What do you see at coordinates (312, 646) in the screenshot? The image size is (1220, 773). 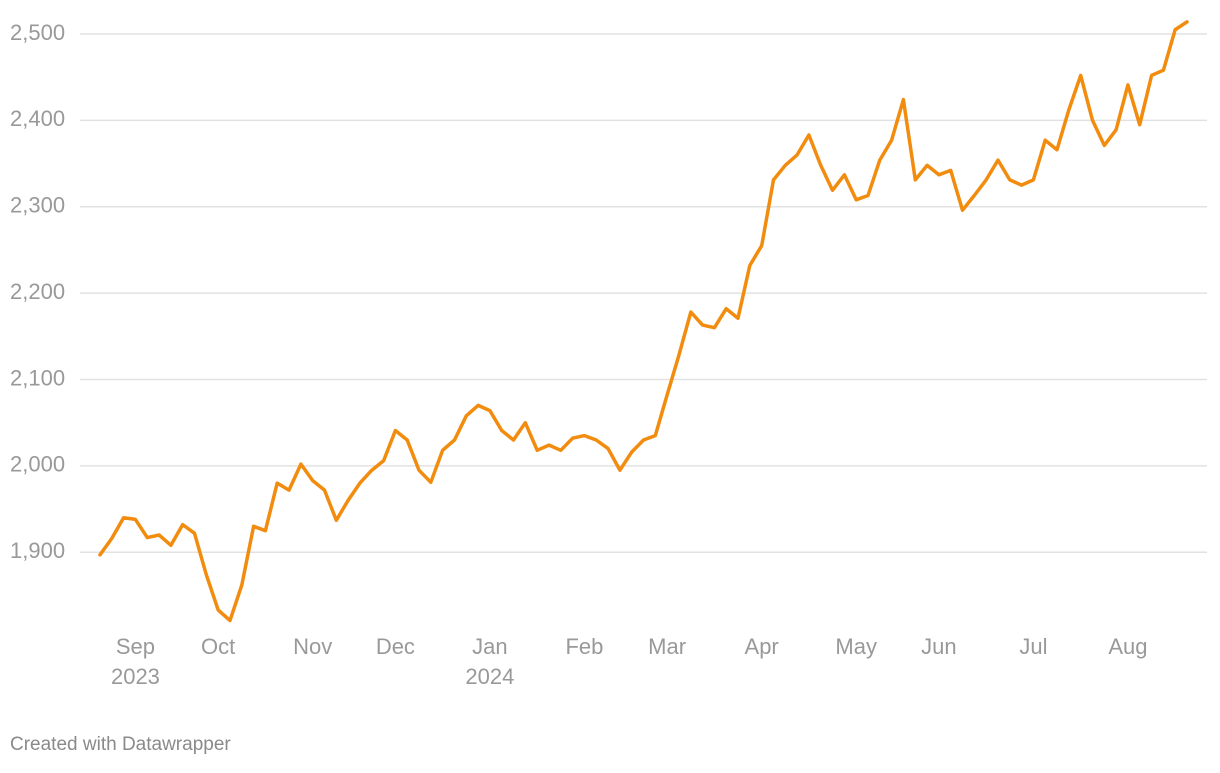 I see `x-tick-label: Nov` at bounding box center [312, 646].